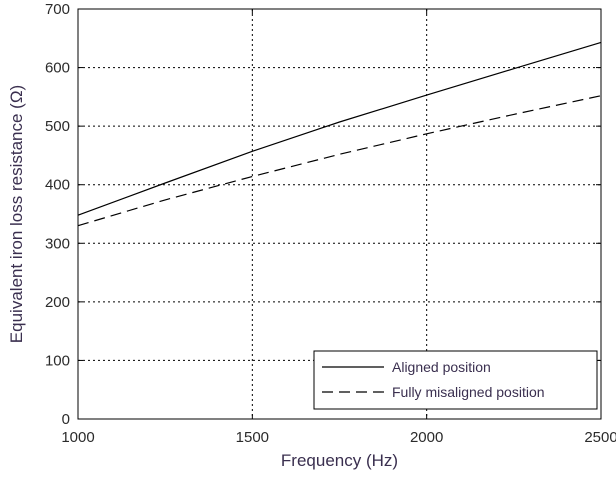 Image resolution: width=616 pixels, height=477 pixels. What do you see at coordinates (426, 437) in the screenshot?
I see `x-tick-label: 2000` at bounding box center [426, 437].